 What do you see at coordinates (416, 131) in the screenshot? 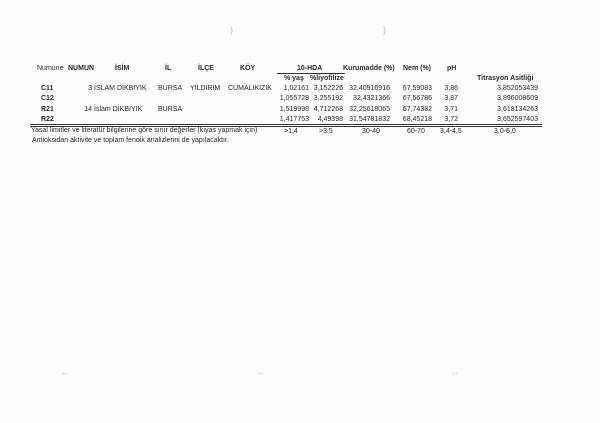
I see `limit-nem: 60-70` at bounding box center [416, 131].